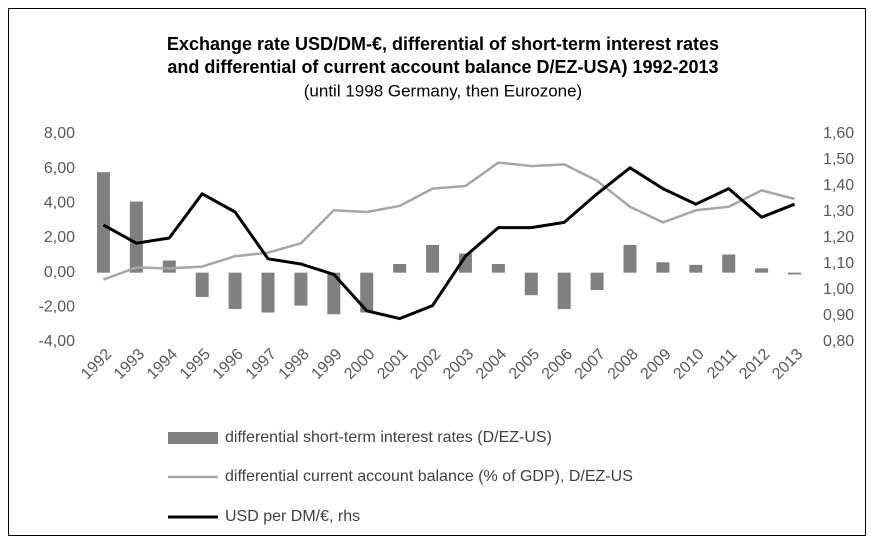 The image size is (874, 544). Describe the element at coordinates (838, 289) in the screenshot. I see `y2-tick-label: 1,00` at that location.